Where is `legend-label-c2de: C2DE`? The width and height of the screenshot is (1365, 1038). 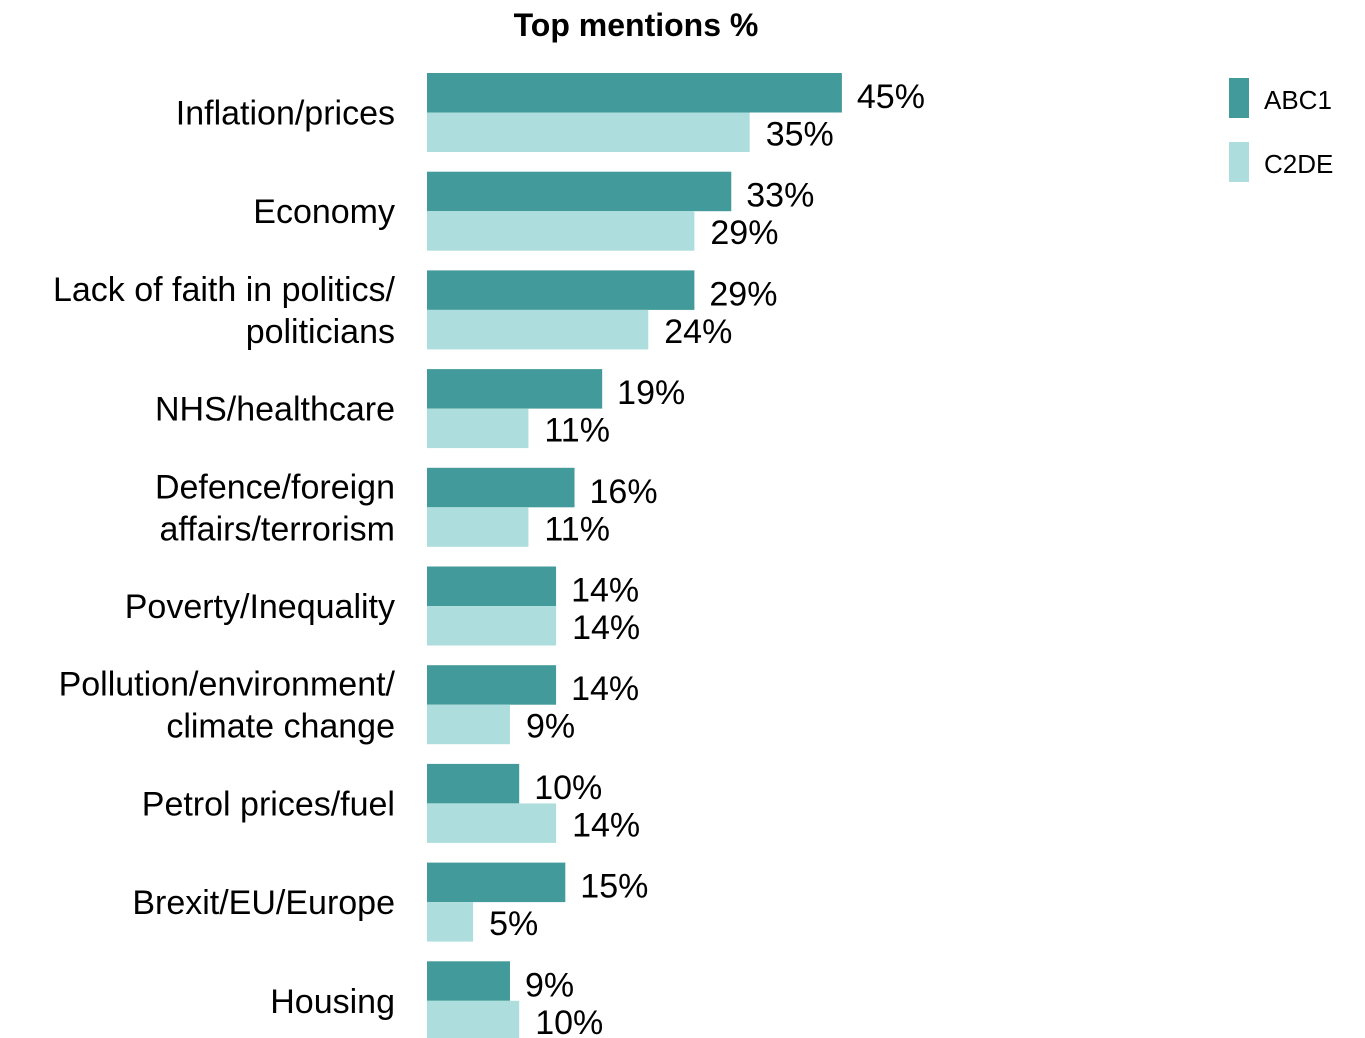 legend-label-c2de: C2DE is located at coordinates (1298, 164).